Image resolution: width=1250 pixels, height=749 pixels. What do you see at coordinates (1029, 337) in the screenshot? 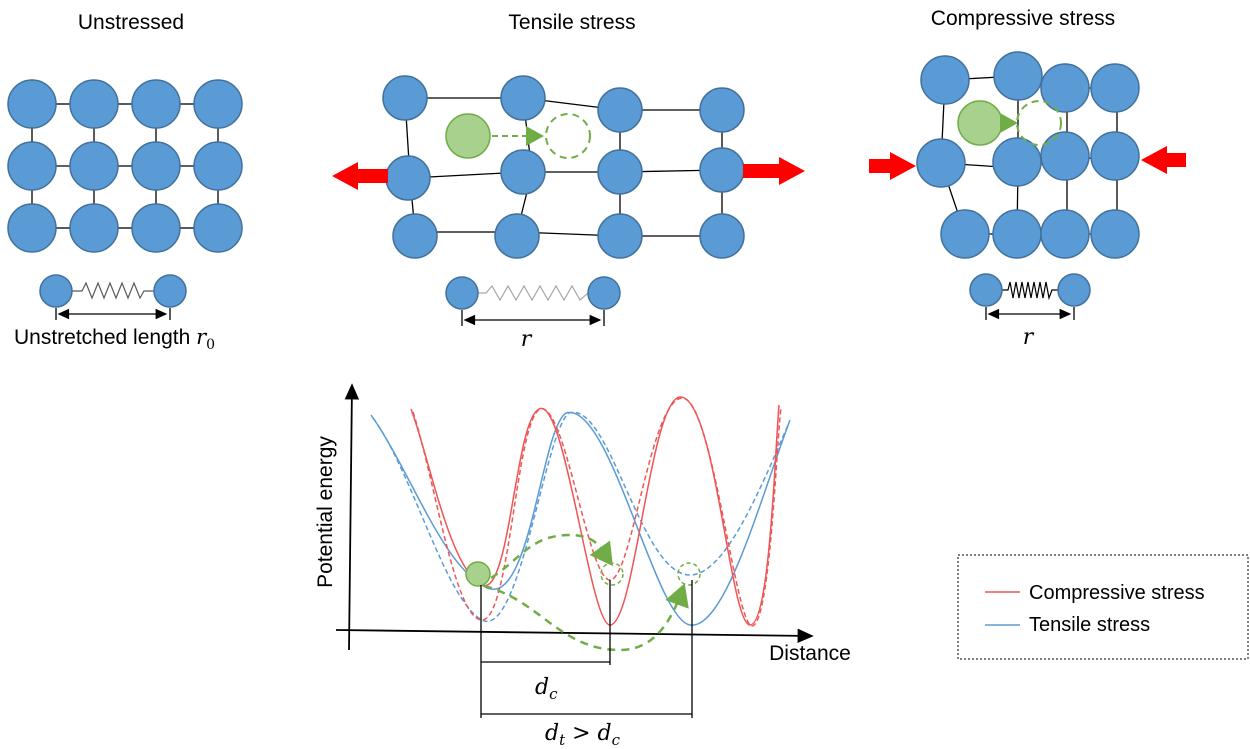
I see `compressive-r-label: r` at bounding box center [1029, 337].